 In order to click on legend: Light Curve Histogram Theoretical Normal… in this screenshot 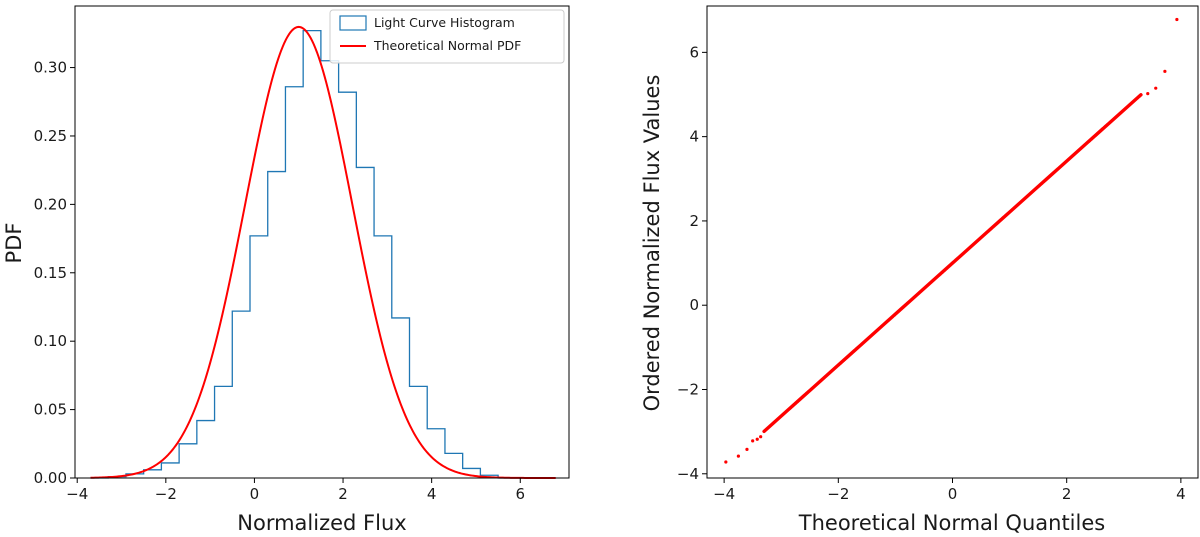, I will do `click(447, 36)`.